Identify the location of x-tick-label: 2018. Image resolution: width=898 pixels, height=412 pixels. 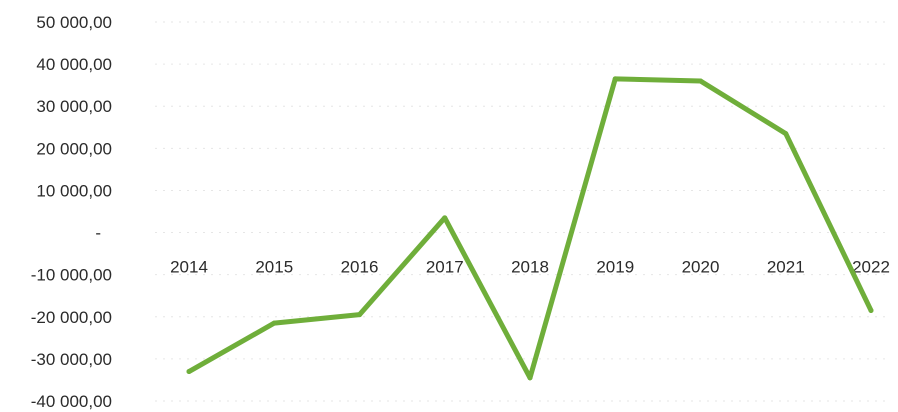
(530, 267).